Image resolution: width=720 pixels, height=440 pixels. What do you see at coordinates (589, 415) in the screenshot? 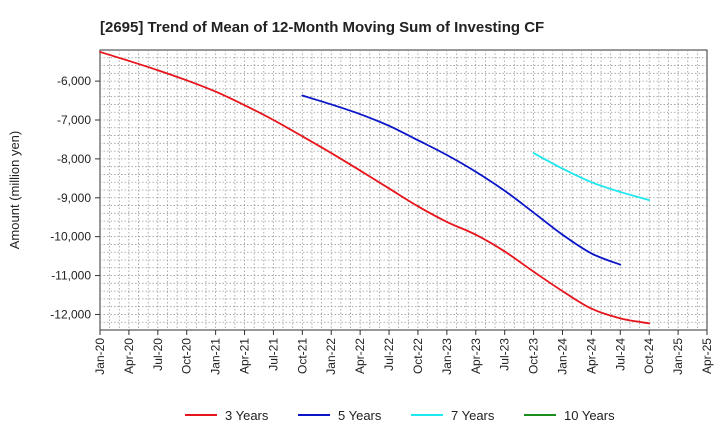
I see `legend-label-10-years: 10 Years` at bounding box center [589, 415].